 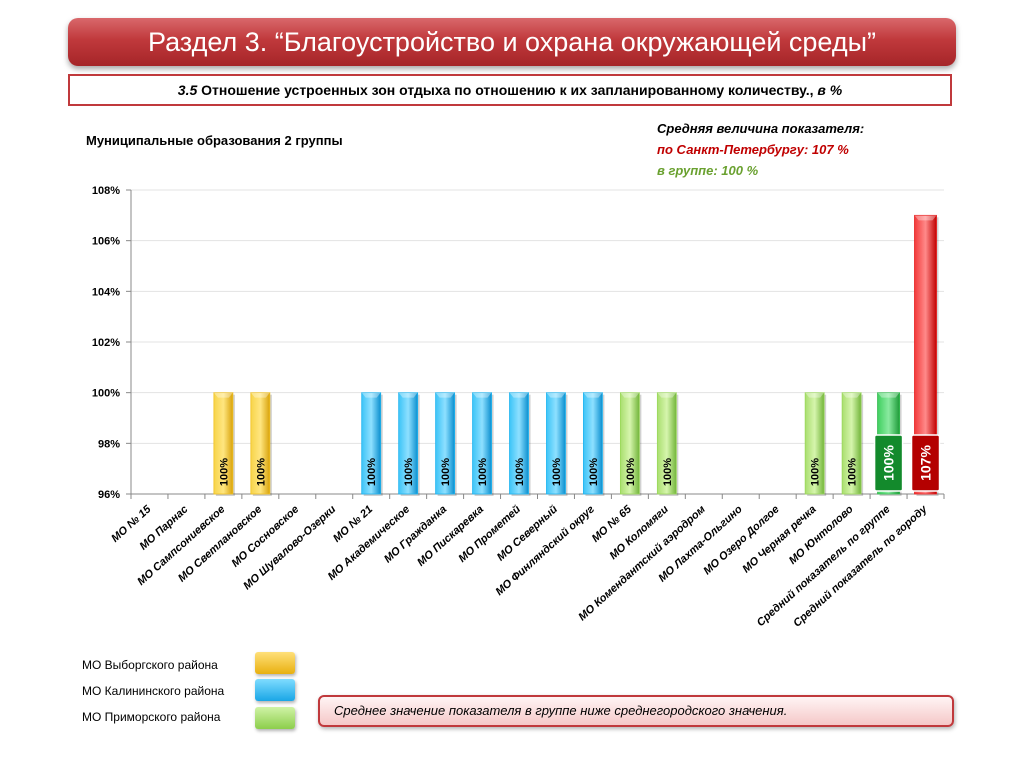 What do you see at coordinates (265, 536) in the screenshot?
I see `x-category-label: МО Сосновское` at bounding box center [265, 536].